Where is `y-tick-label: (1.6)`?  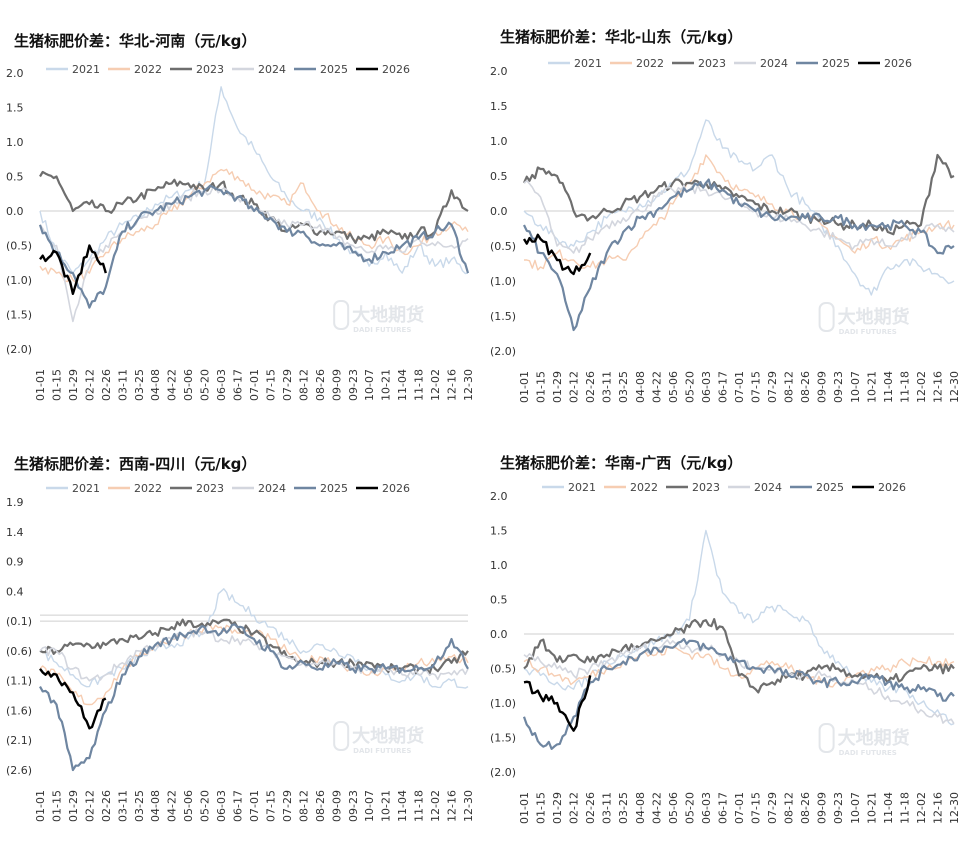
y-tick-label: (1.6) is located at coordinates (19, 710).